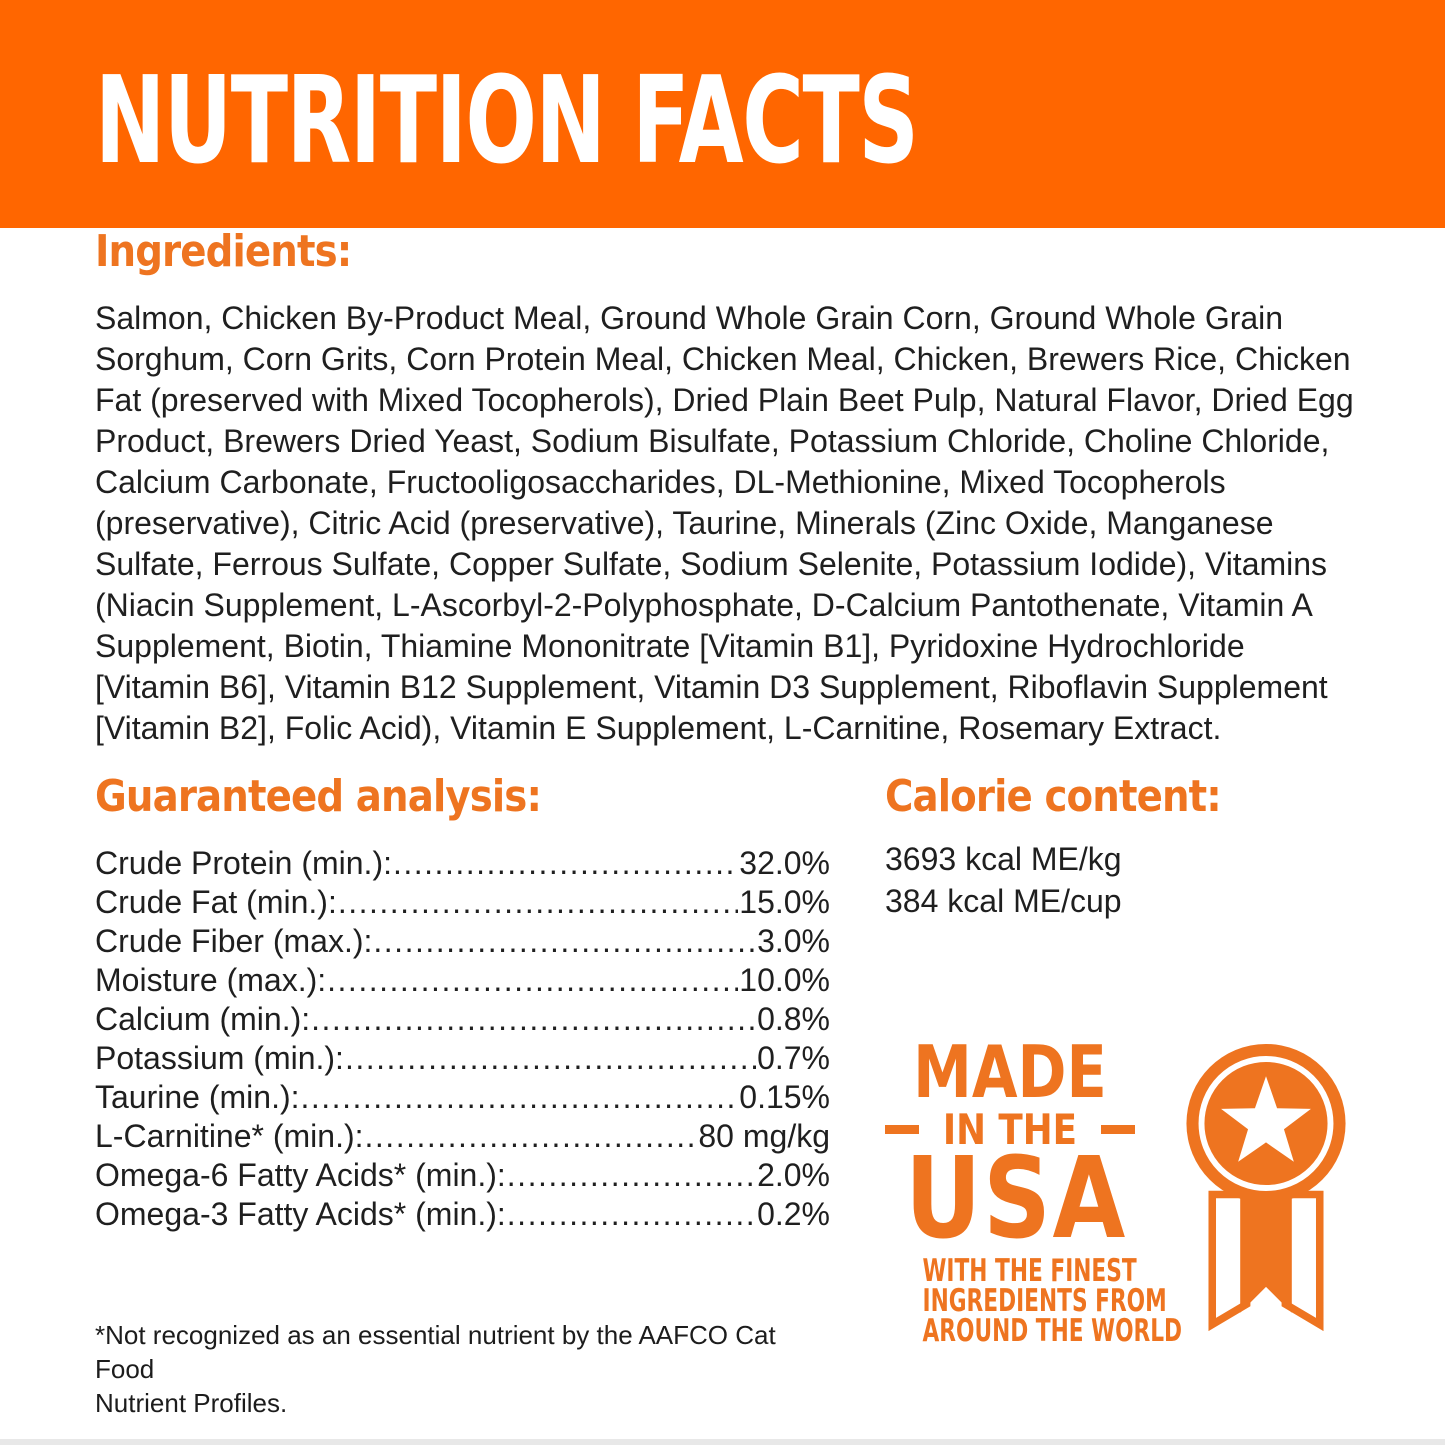 This screenshot has height=1445, width=1445. Describe the element at coordinates (203, 1018) in the screenshot. I see `analysis-label: Calcium (min.):` at that location.